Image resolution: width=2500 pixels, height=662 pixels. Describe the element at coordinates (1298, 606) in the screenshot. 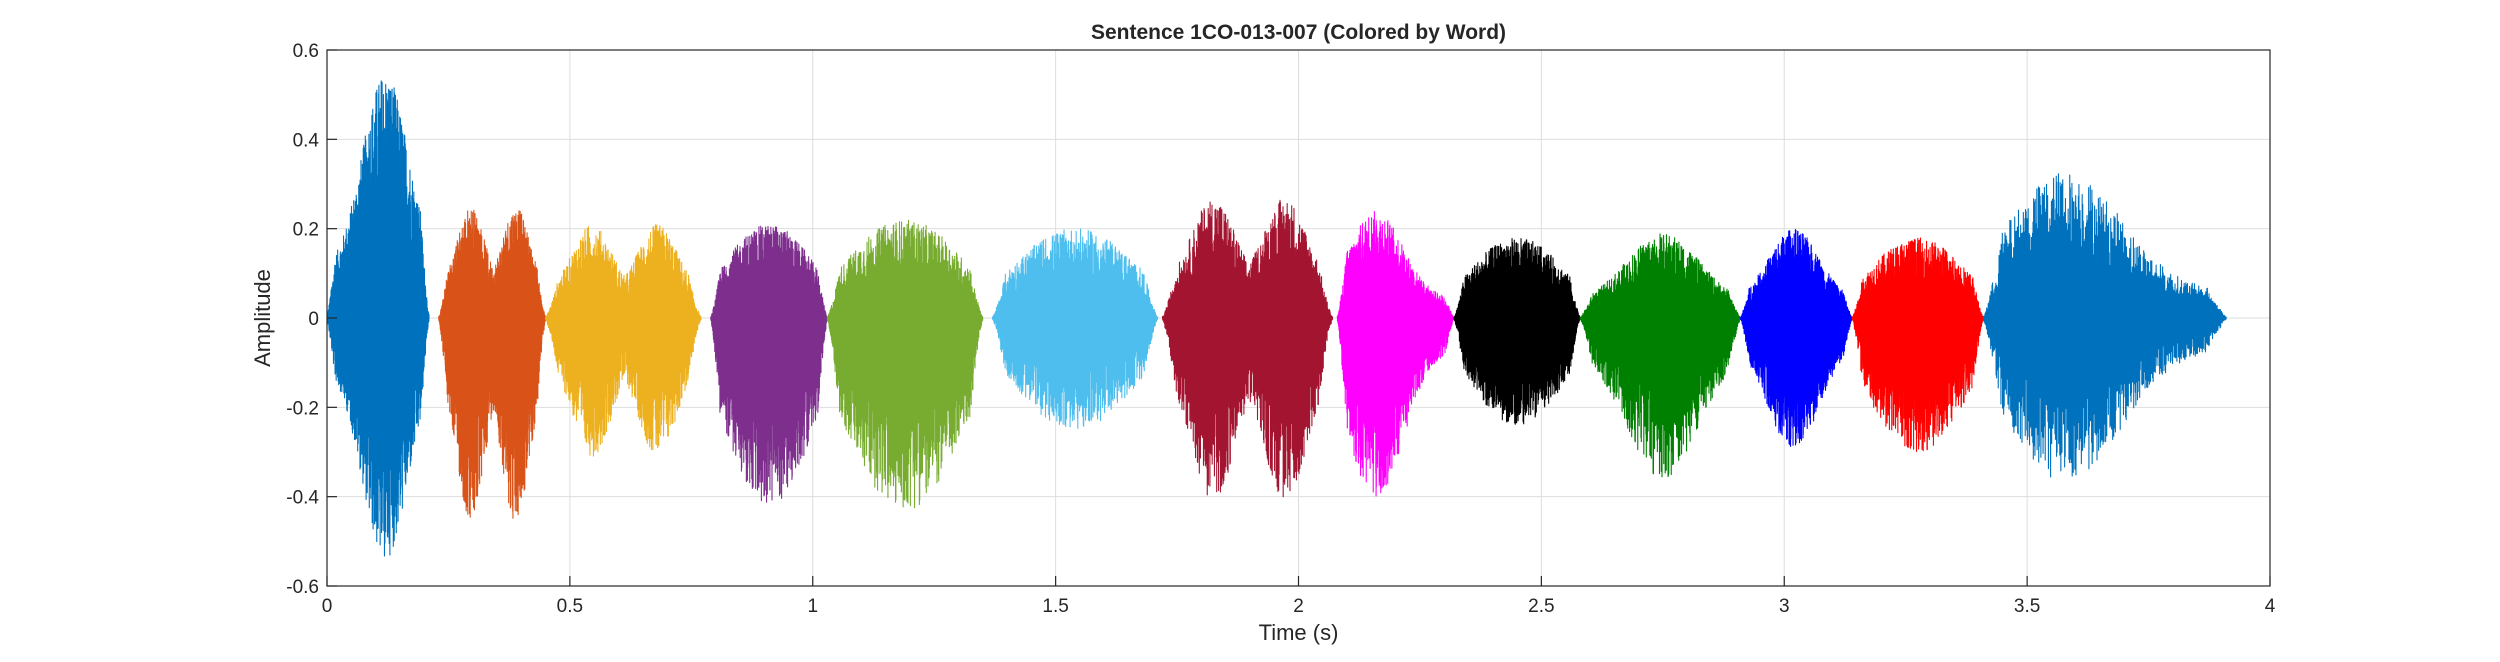

I see `x-tick-label: 2` at that location.